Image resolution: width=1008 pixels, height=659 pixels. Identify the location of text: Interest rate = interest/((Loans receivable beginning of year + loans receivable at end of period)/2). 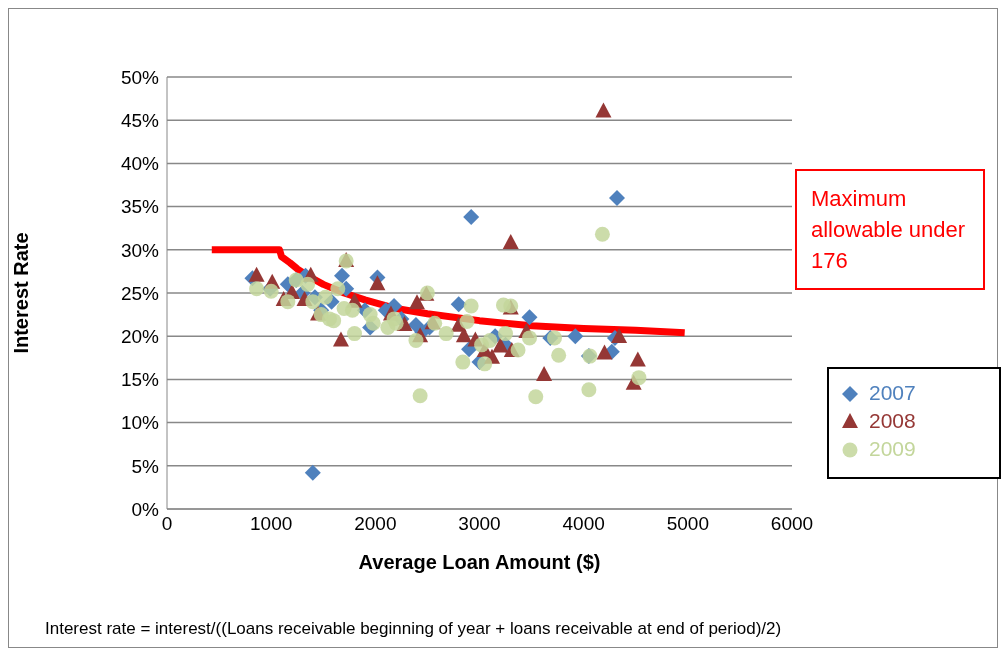
(413, 629).